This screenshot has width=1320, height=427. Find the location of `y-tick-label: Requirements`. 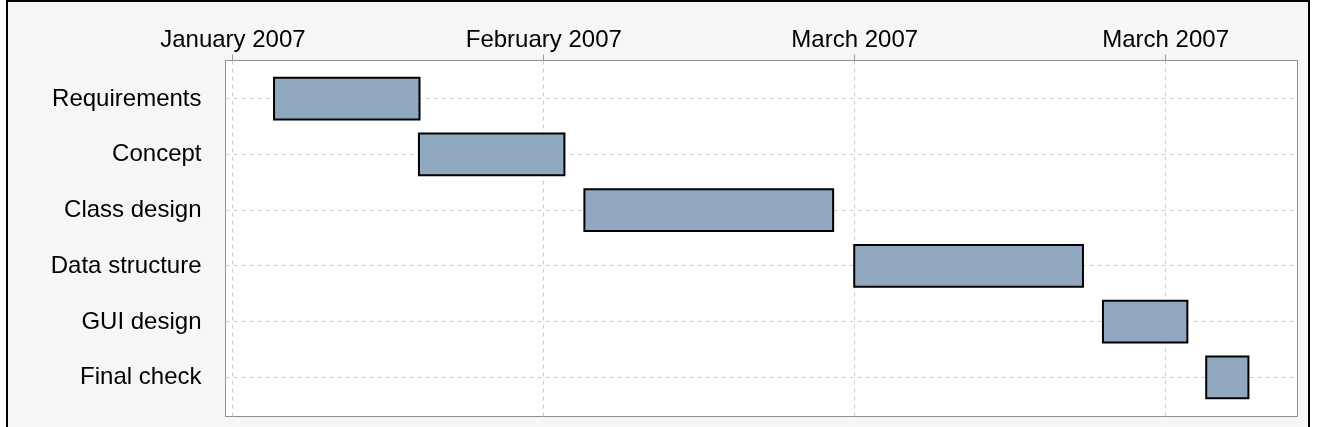

y-tick-label: Requirements is located at coordinates (127, 97).